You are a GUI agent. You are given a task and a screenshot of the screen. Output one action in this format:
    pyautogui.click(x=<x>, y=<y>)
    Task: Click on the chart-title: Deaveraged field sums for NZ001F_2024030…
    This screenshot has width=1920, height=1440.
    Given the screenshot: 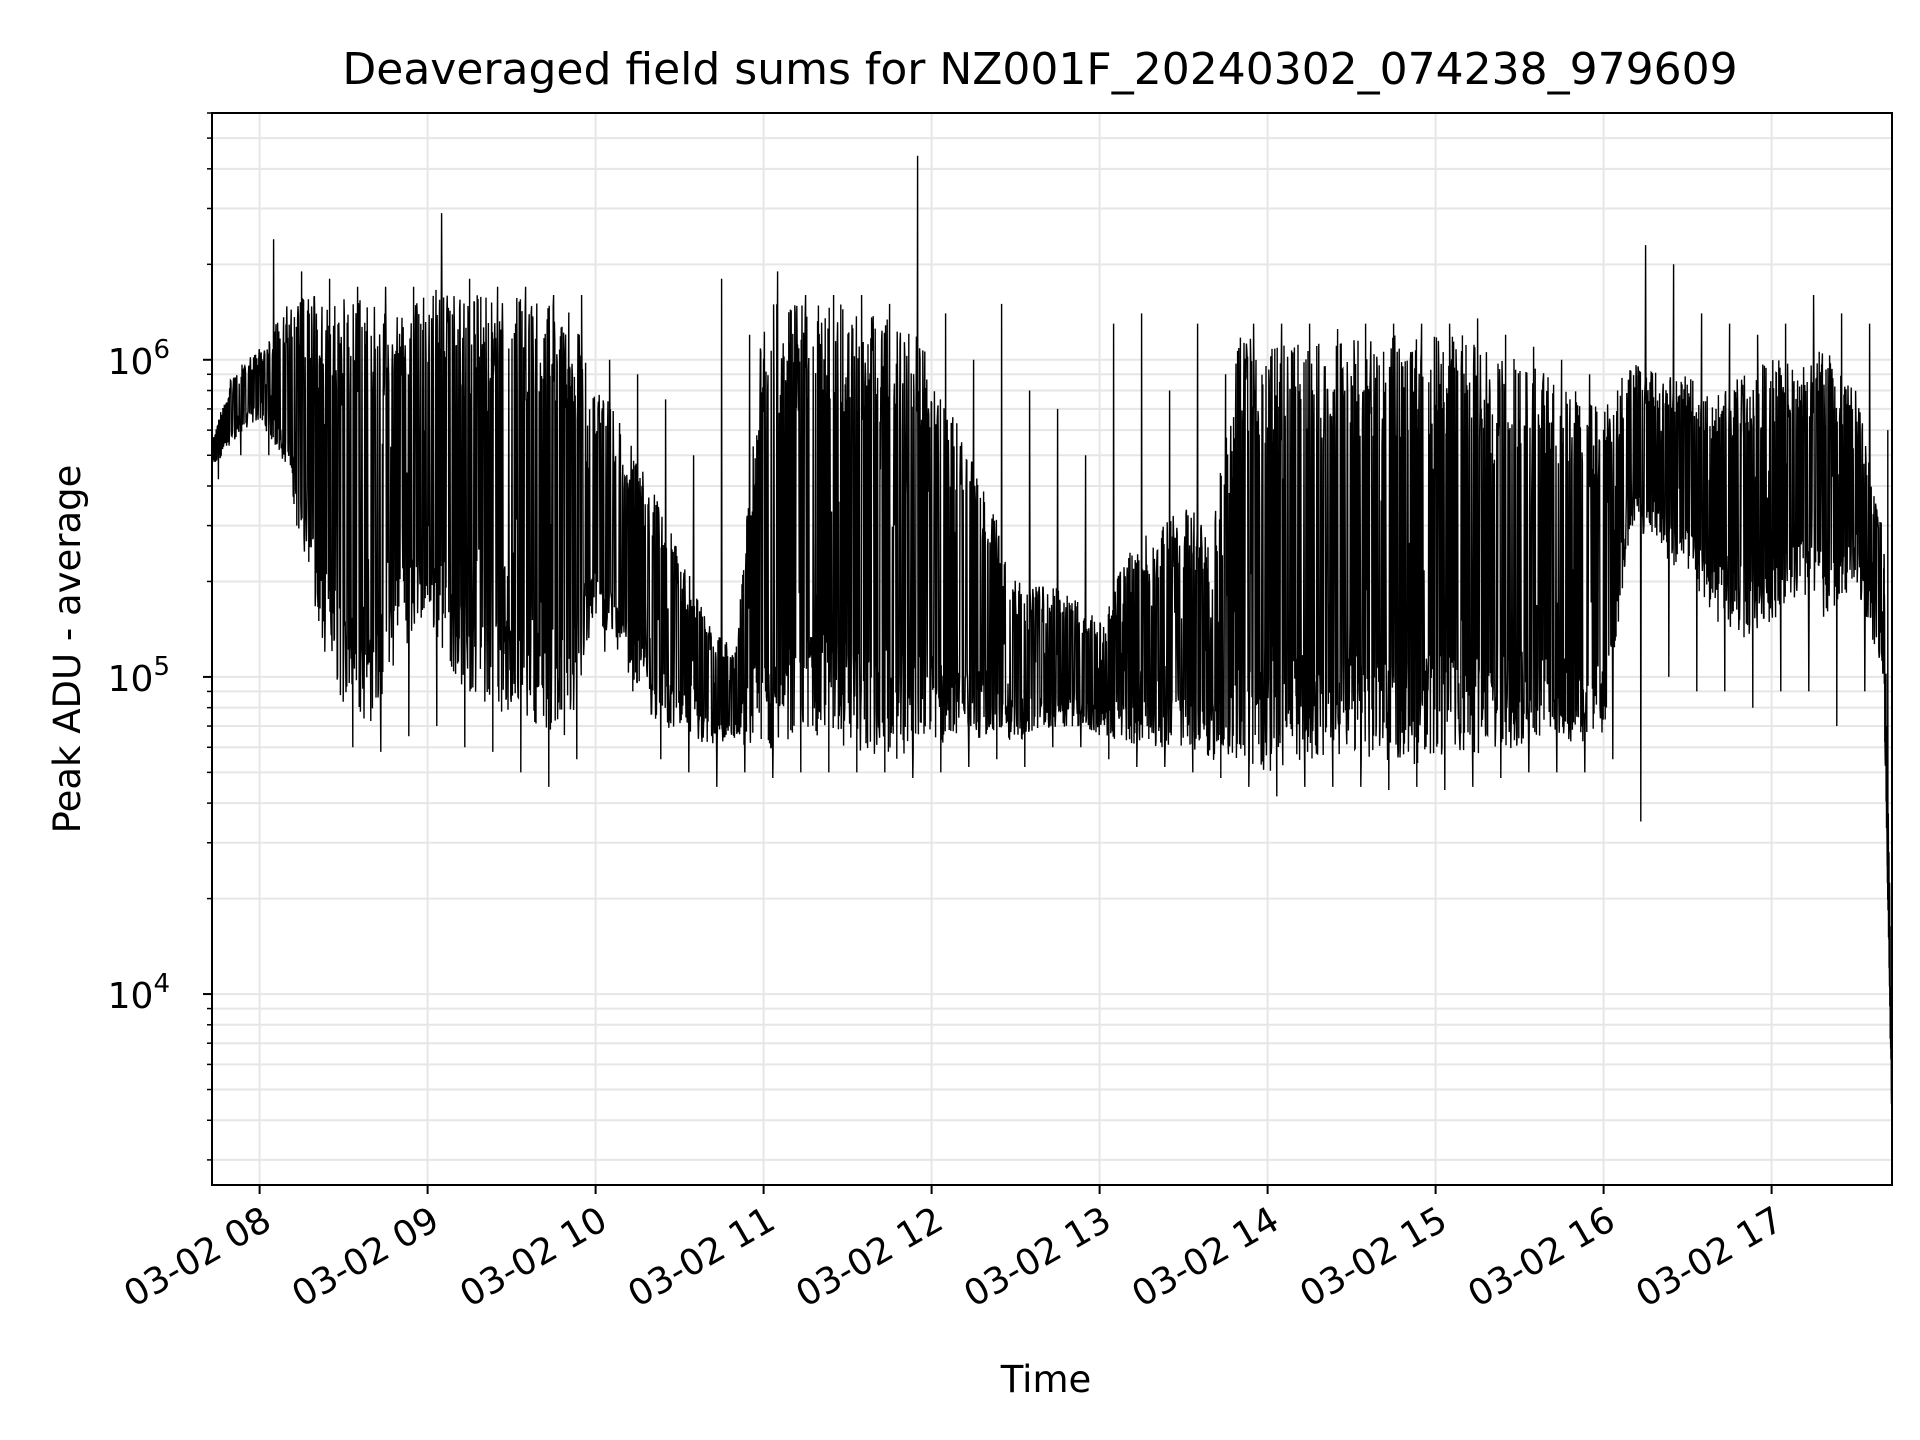 What is the action you would take?
    pyautogui.click(x=1039, y=69)
    